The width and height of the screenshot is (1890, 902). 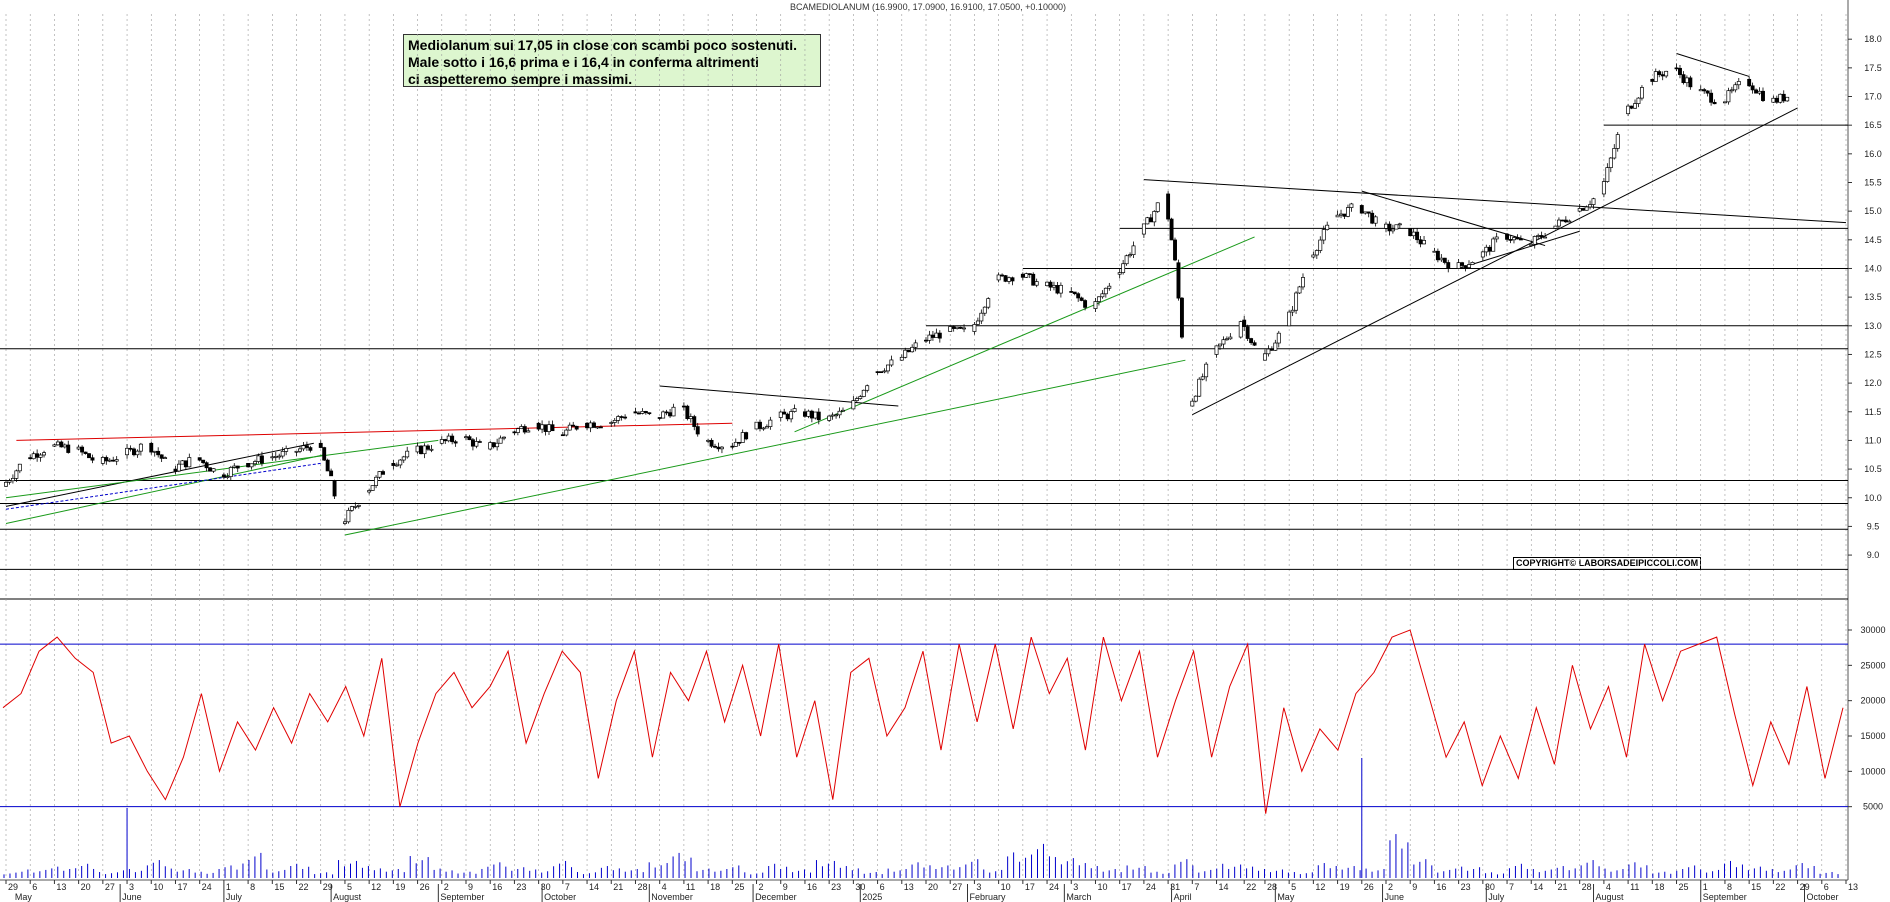 I want to click on x-day-tick-label: 19, so click(x=400, y=887).